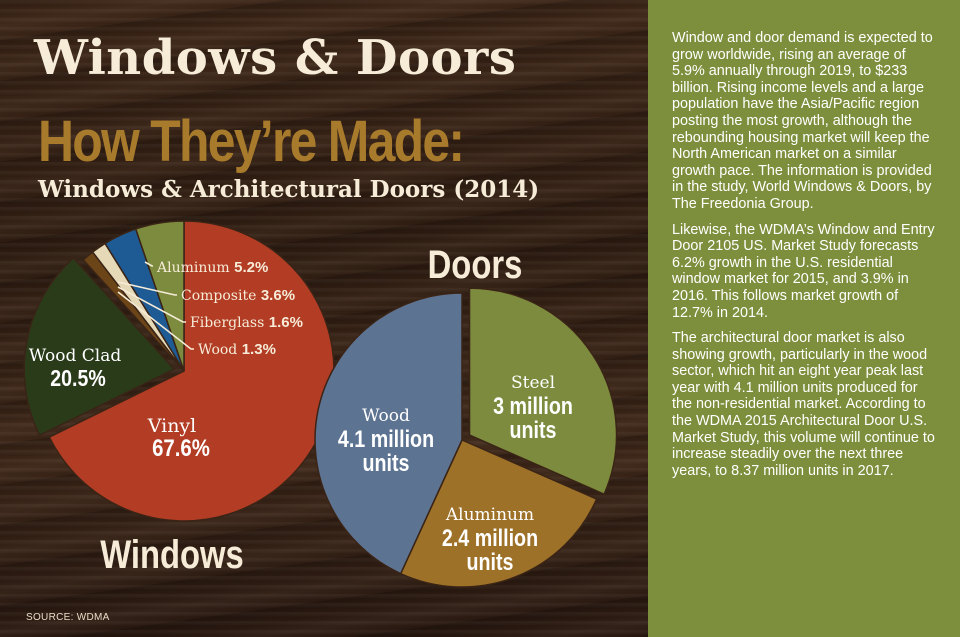  What do you see at coordinates (490, 537) in the screenshot?
I see `doors-label-aluminum-value: 2.4 million` at bounding box center [490, 537].